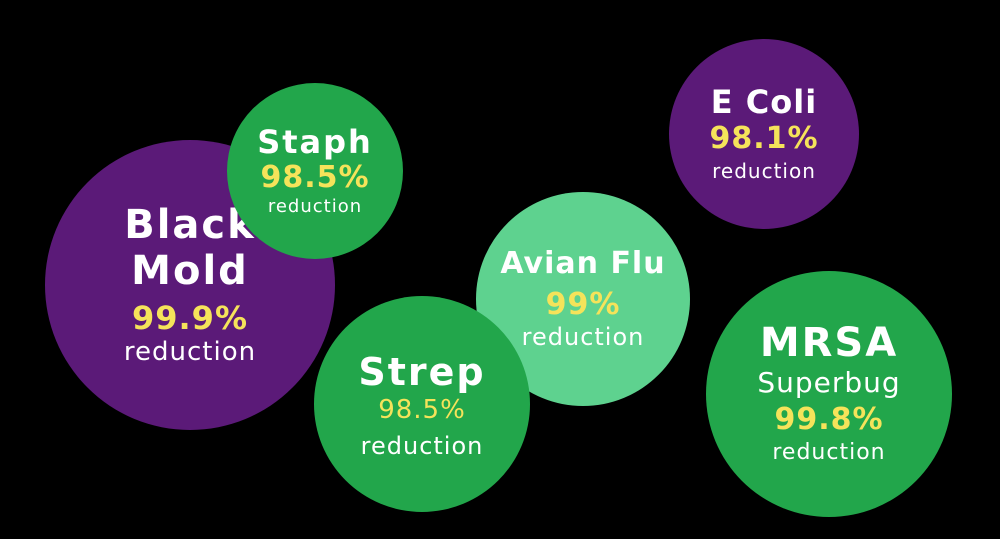 Image resolution: width=1000 pixels, height=539 pixels. Describe the element at coordinates (189, 318) in the screenshot. I see `bubble-percent: 99.9%` at that location.